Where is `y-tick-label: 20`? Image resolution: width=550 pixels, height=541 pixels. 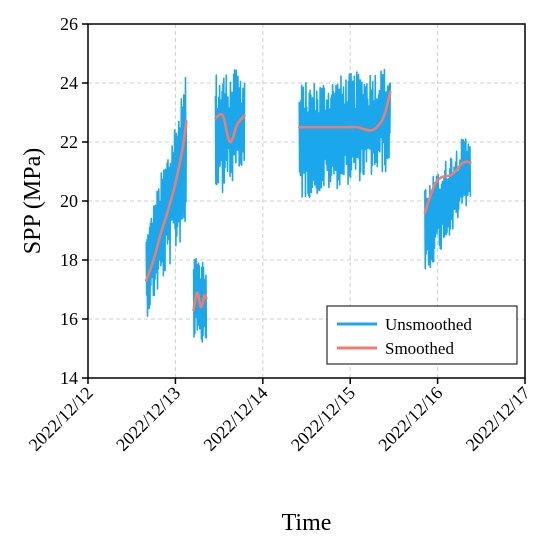 y-tick-label: 20 is located at coordinates (69, 201).